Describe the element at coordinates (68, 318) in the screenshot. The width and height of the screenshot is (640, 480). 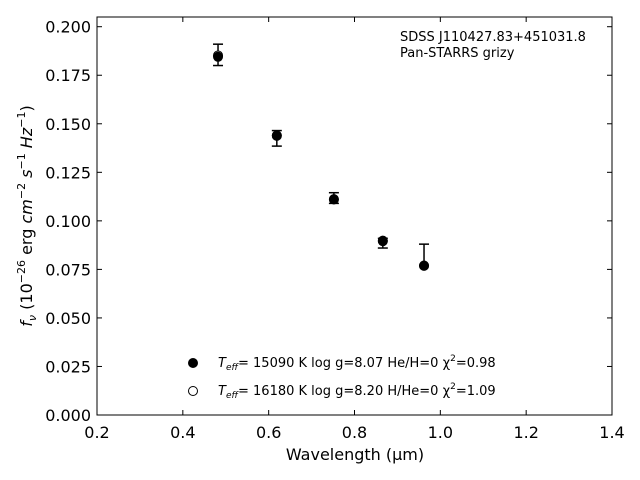
I see `y-tick-label: 0.050` at that location.